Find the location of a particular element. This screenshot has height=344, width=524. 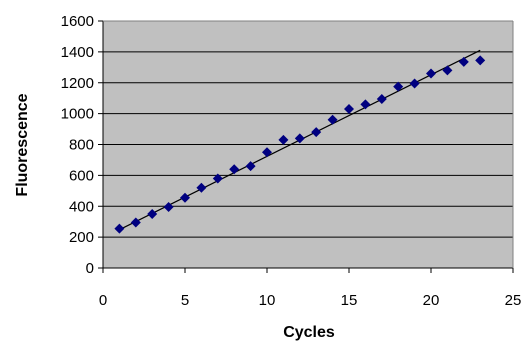

y-tick-label: 1600 is located at coordinates (77, 21).